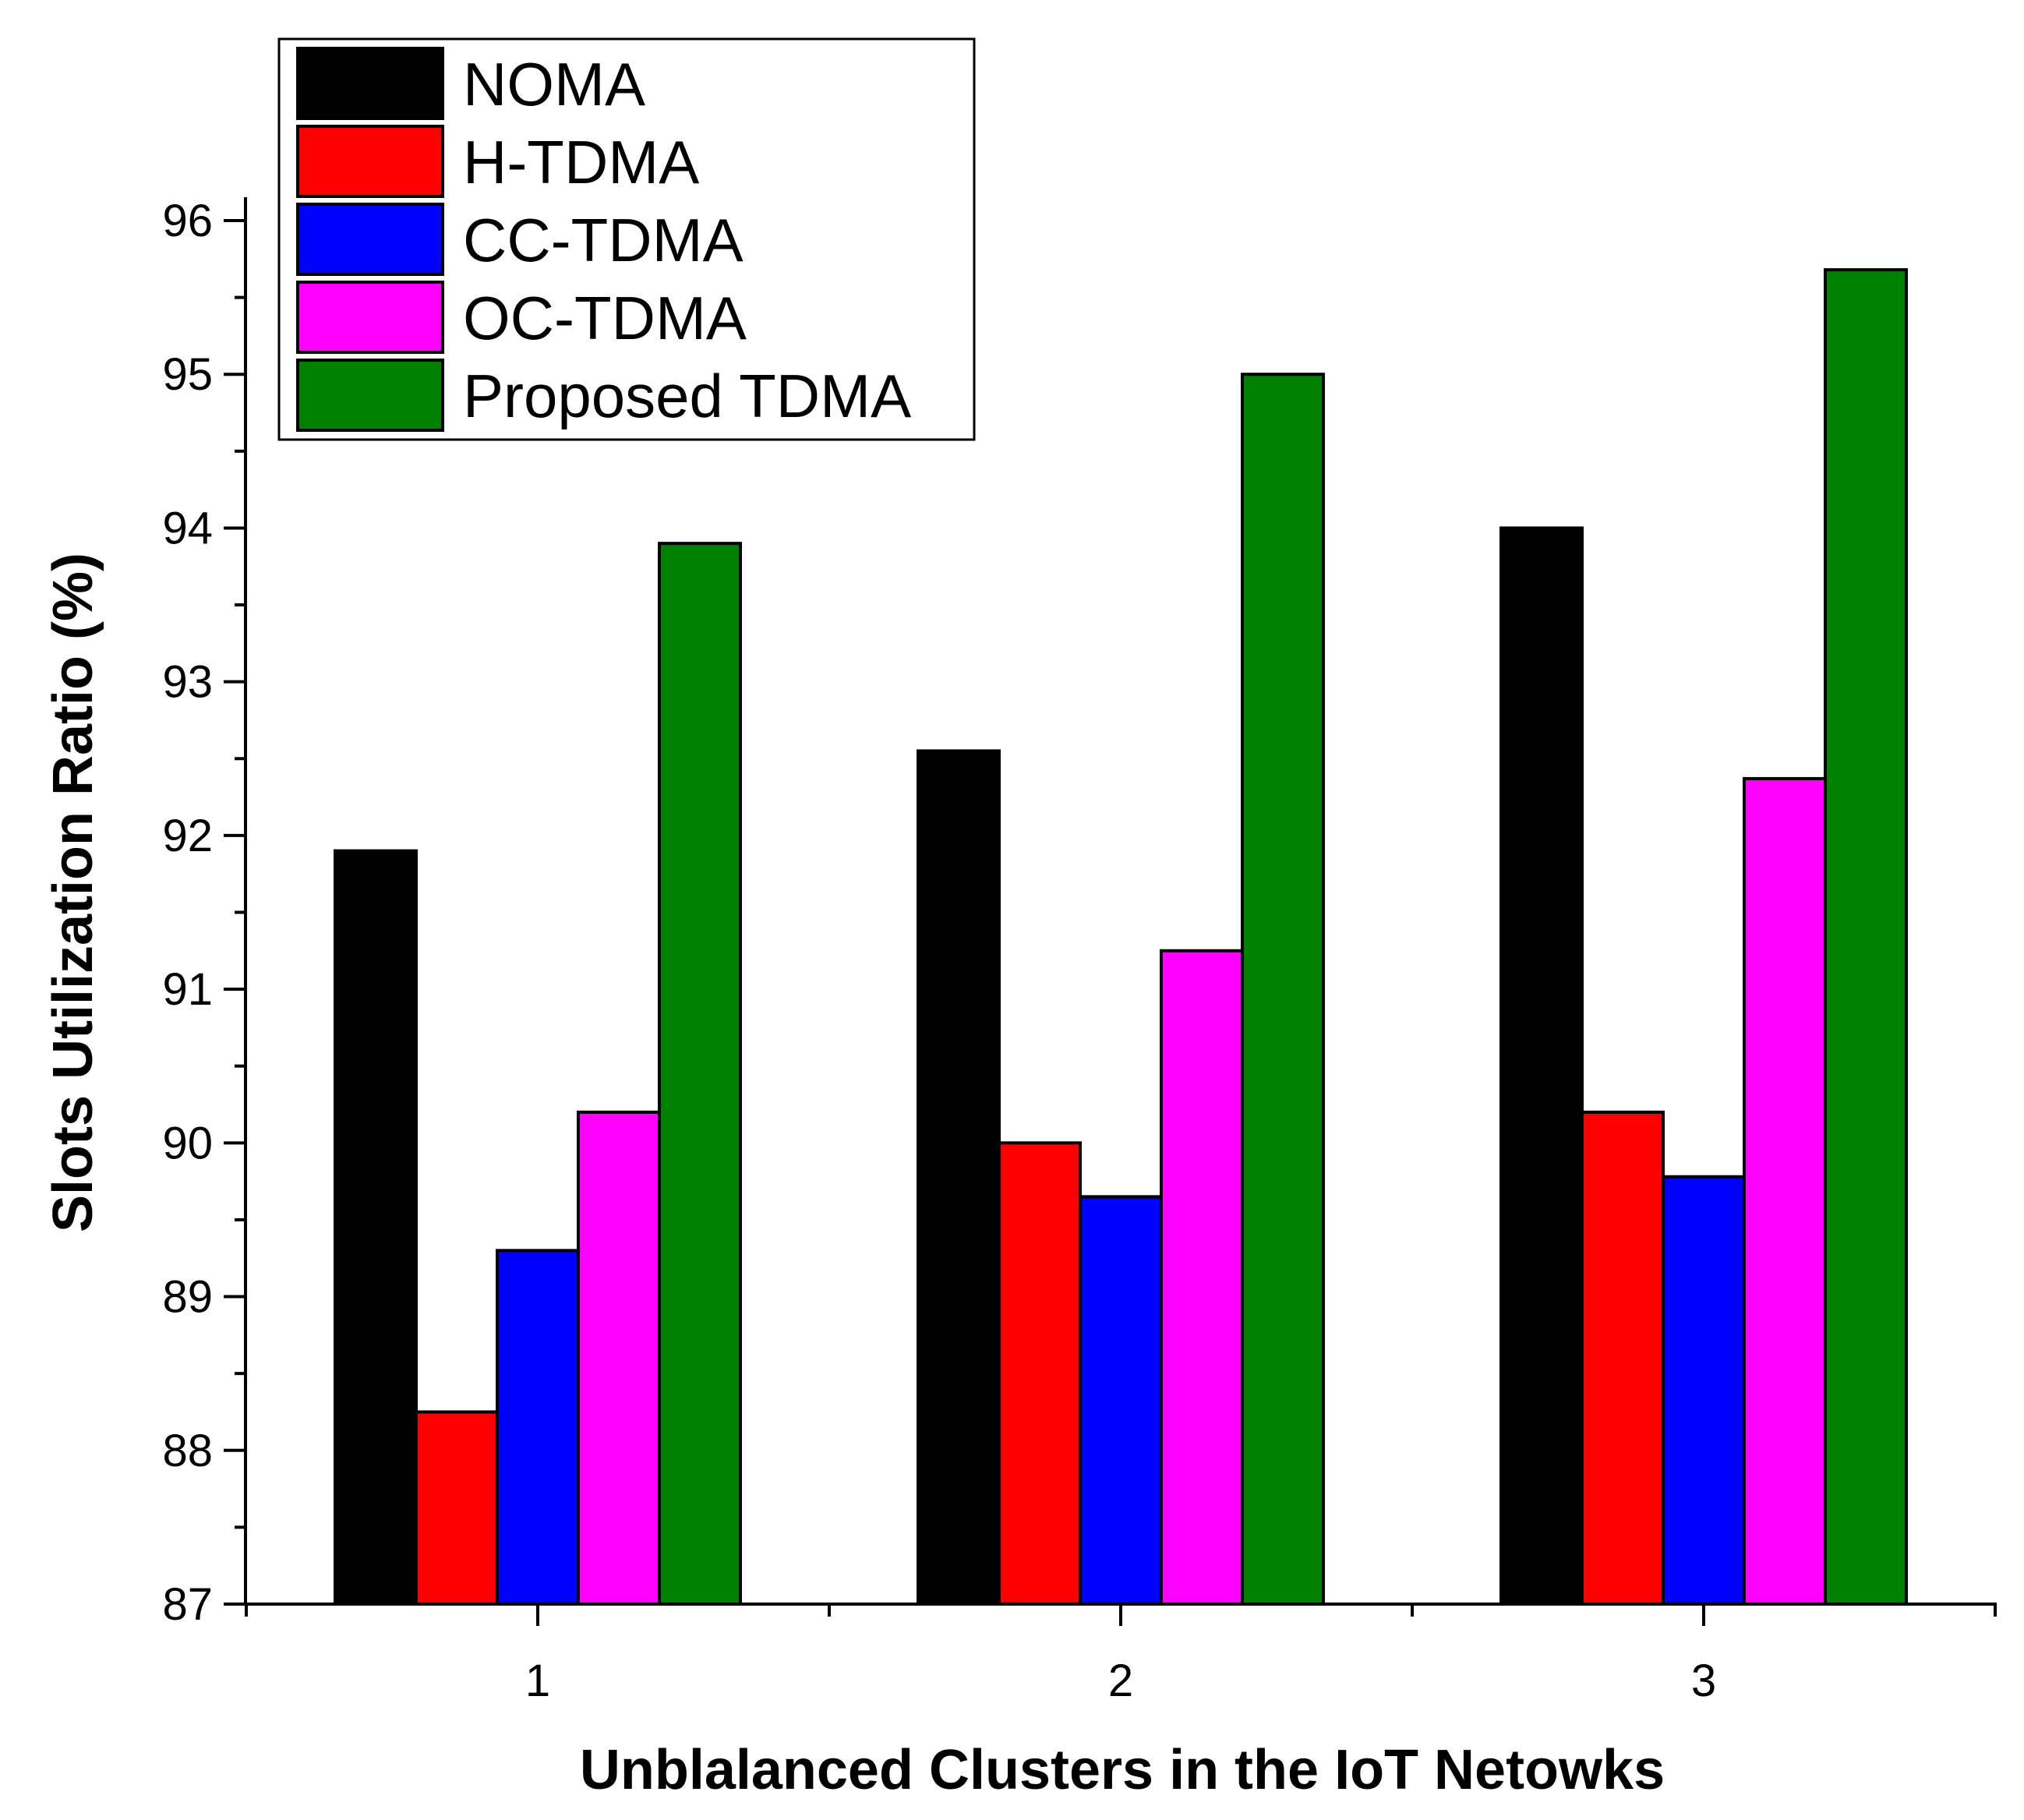  Describe the element at coordinates (370, 317) in the screenshot. I see `legend-swatch-oc-tdma` at that location.